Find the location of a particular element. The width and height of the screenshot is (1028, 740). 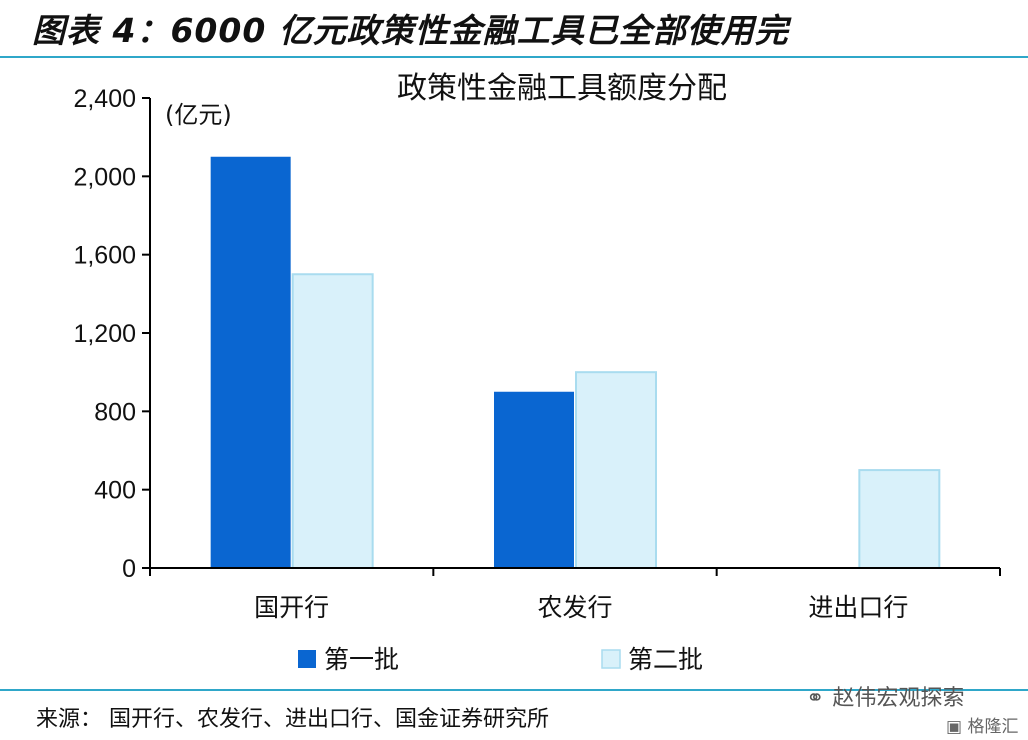

wechat-icon: ⚭ is located at coordinates (815, 698).